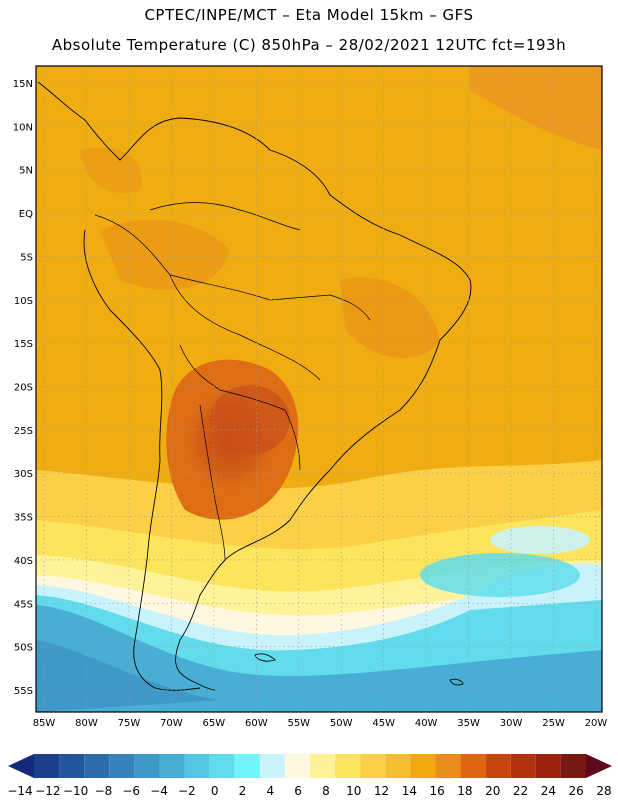 The image size is (618, 800). What do you see at coordinates (23, 84) in the screenshot?
I see `lat-label: 15N` at bounding box center [23, 84].